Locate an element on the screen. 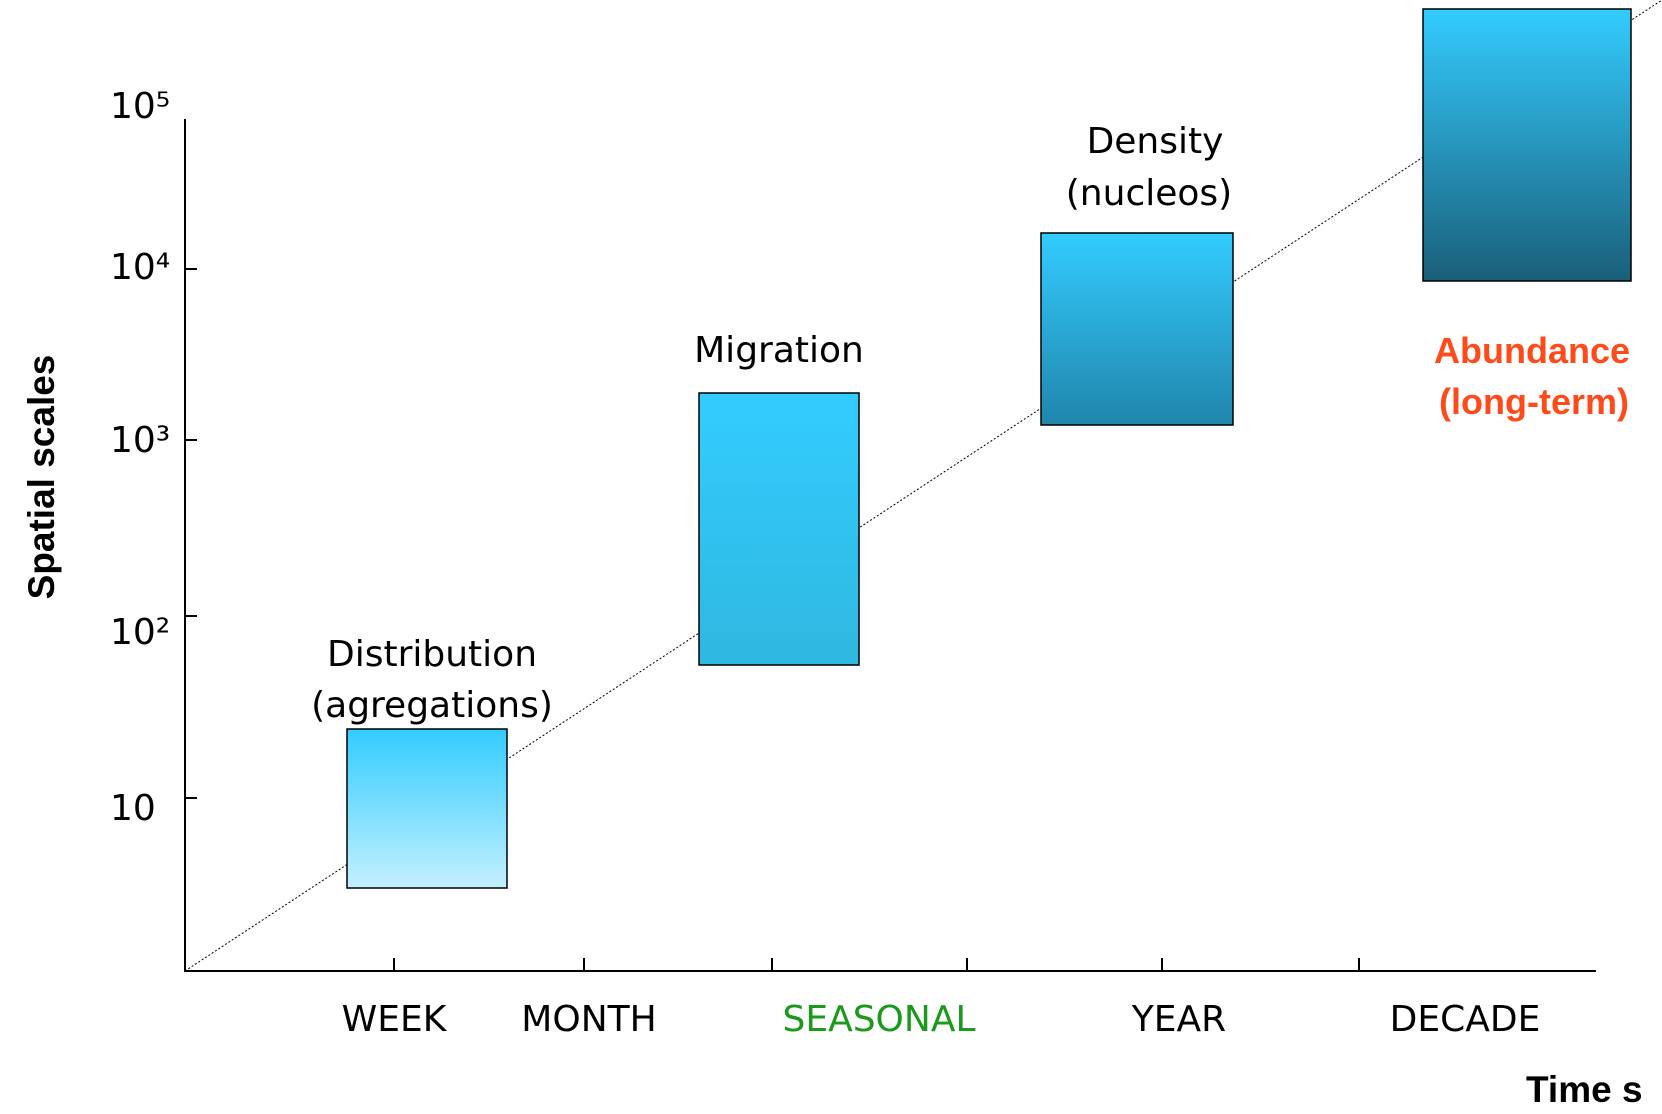 This screenshot has height=1114, width=1662. x-title: Time s is located at coordinates (1584, 1089).